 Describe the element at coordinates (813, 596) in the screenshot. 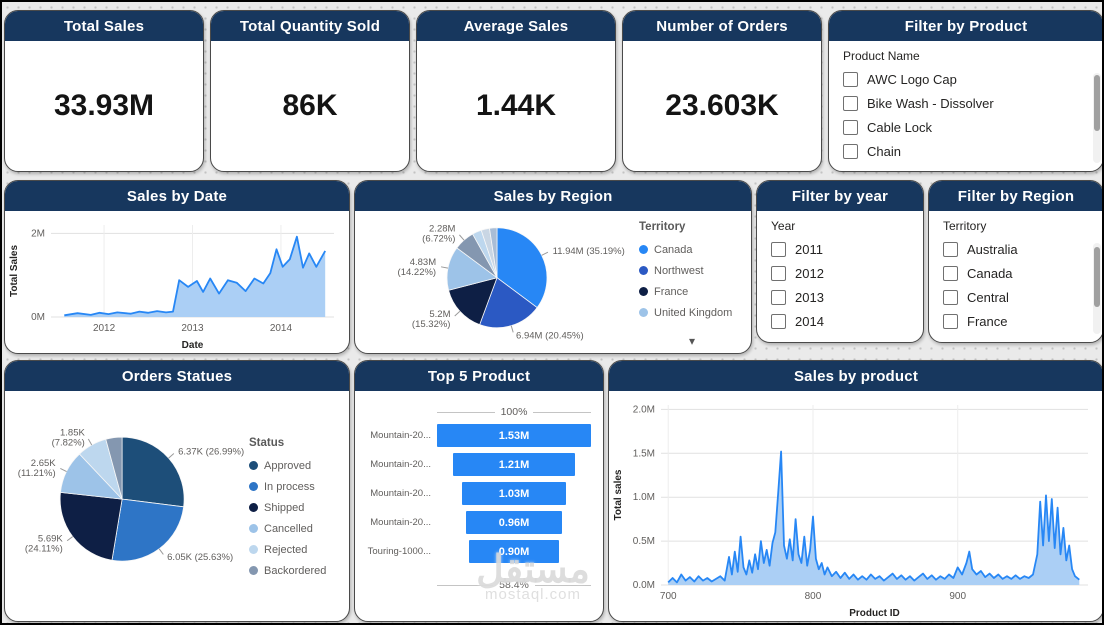

I see `svg-text: 800` at that location.